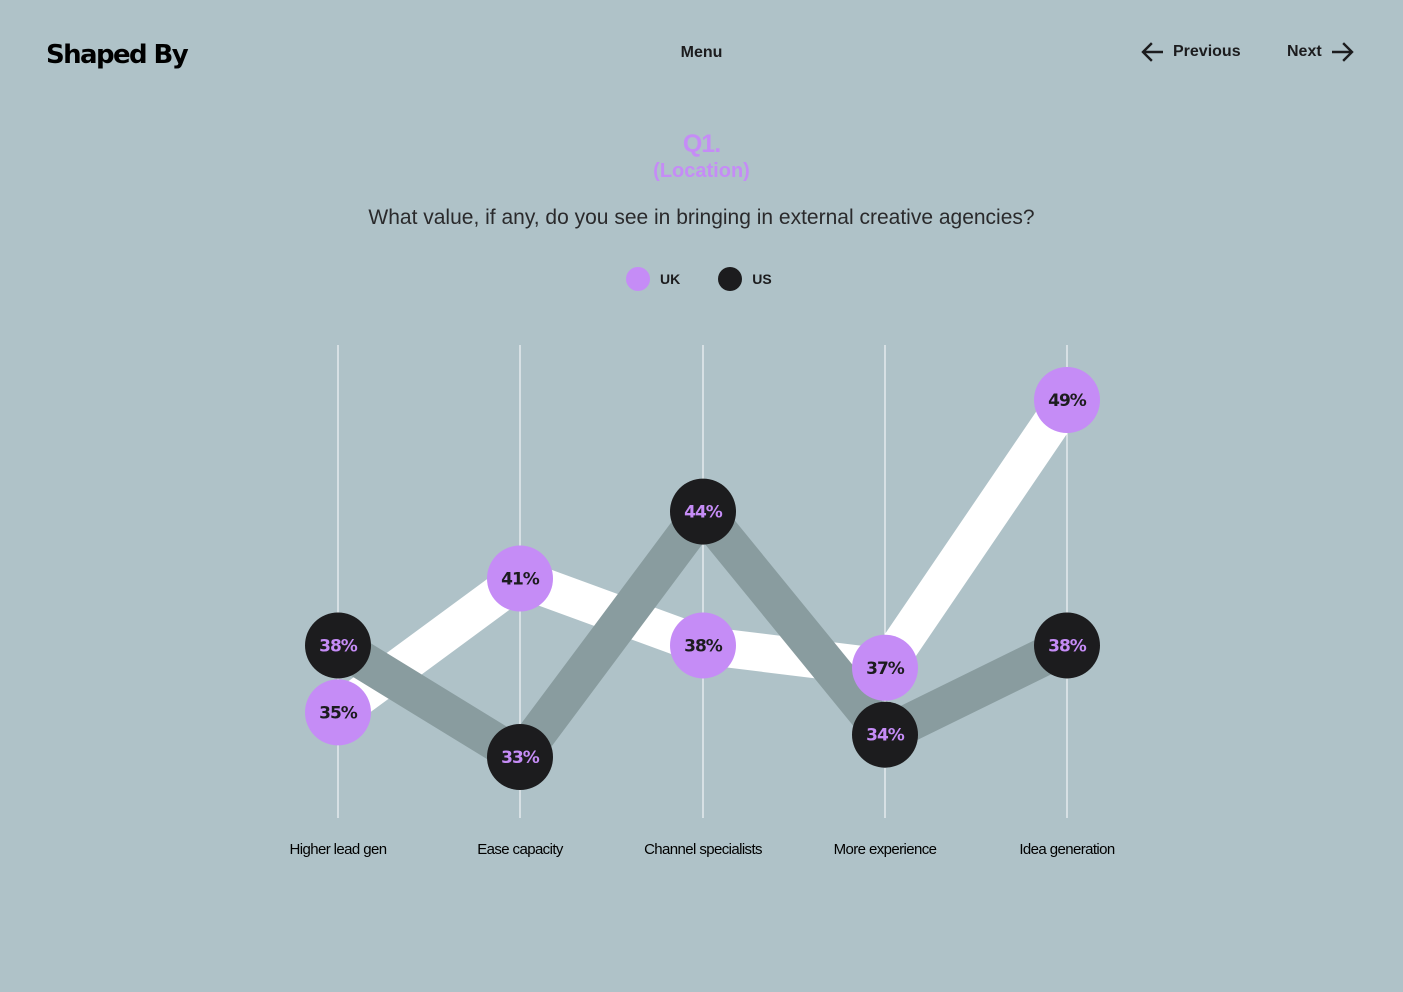 This screenshot has height=992, width=1403. I want to click on x-tick-label-0: Higher lead gen, so click(338, 849).